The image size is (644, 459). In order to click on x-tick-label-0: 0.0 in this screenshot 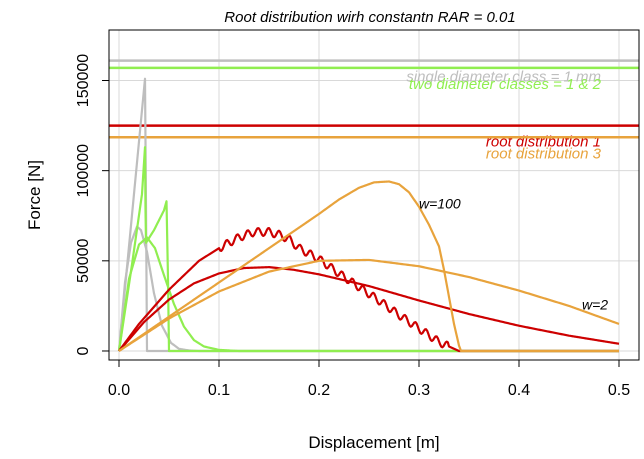, I will do `click(119, 390)`.